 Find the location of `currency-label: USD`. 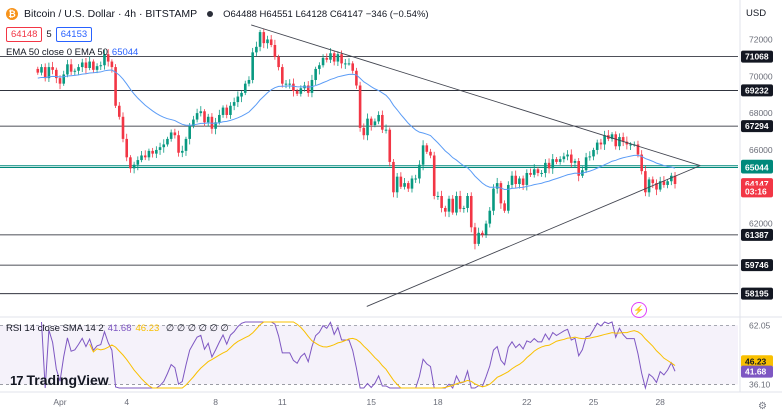

currency-label: USD is located at coordinates (756, 13).